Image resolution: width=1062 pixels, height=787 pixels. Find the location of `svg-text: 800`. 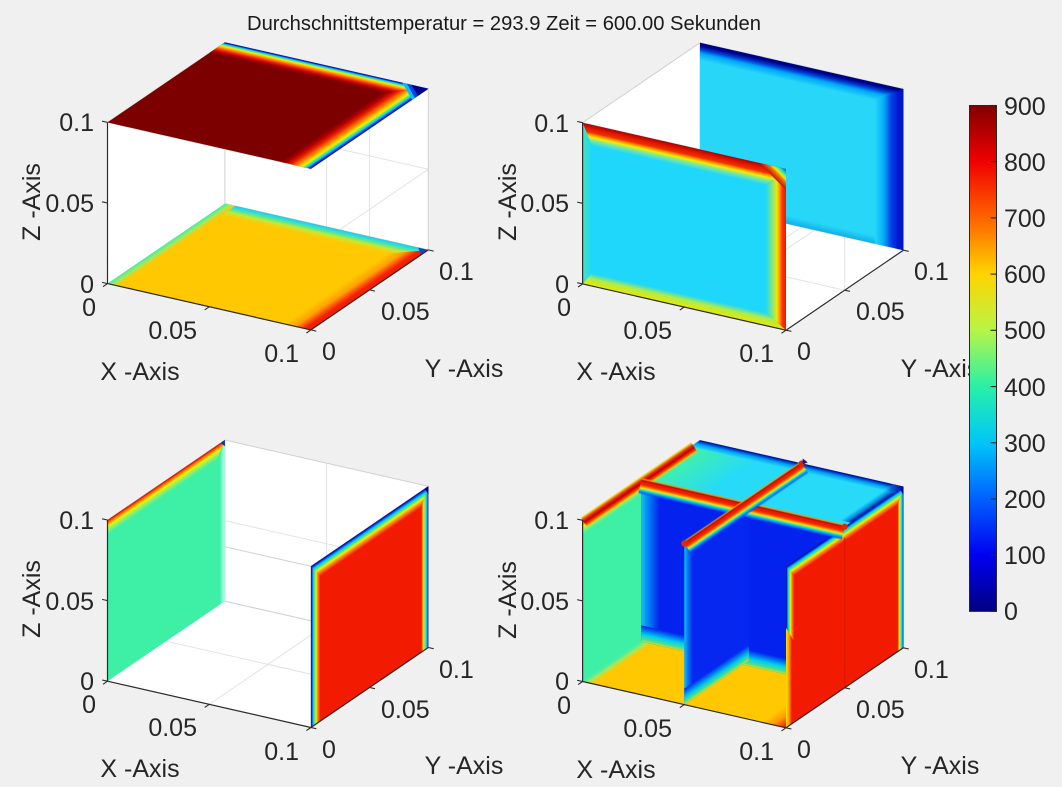

svg-text: 800 is located at coordinates (1025, 163).